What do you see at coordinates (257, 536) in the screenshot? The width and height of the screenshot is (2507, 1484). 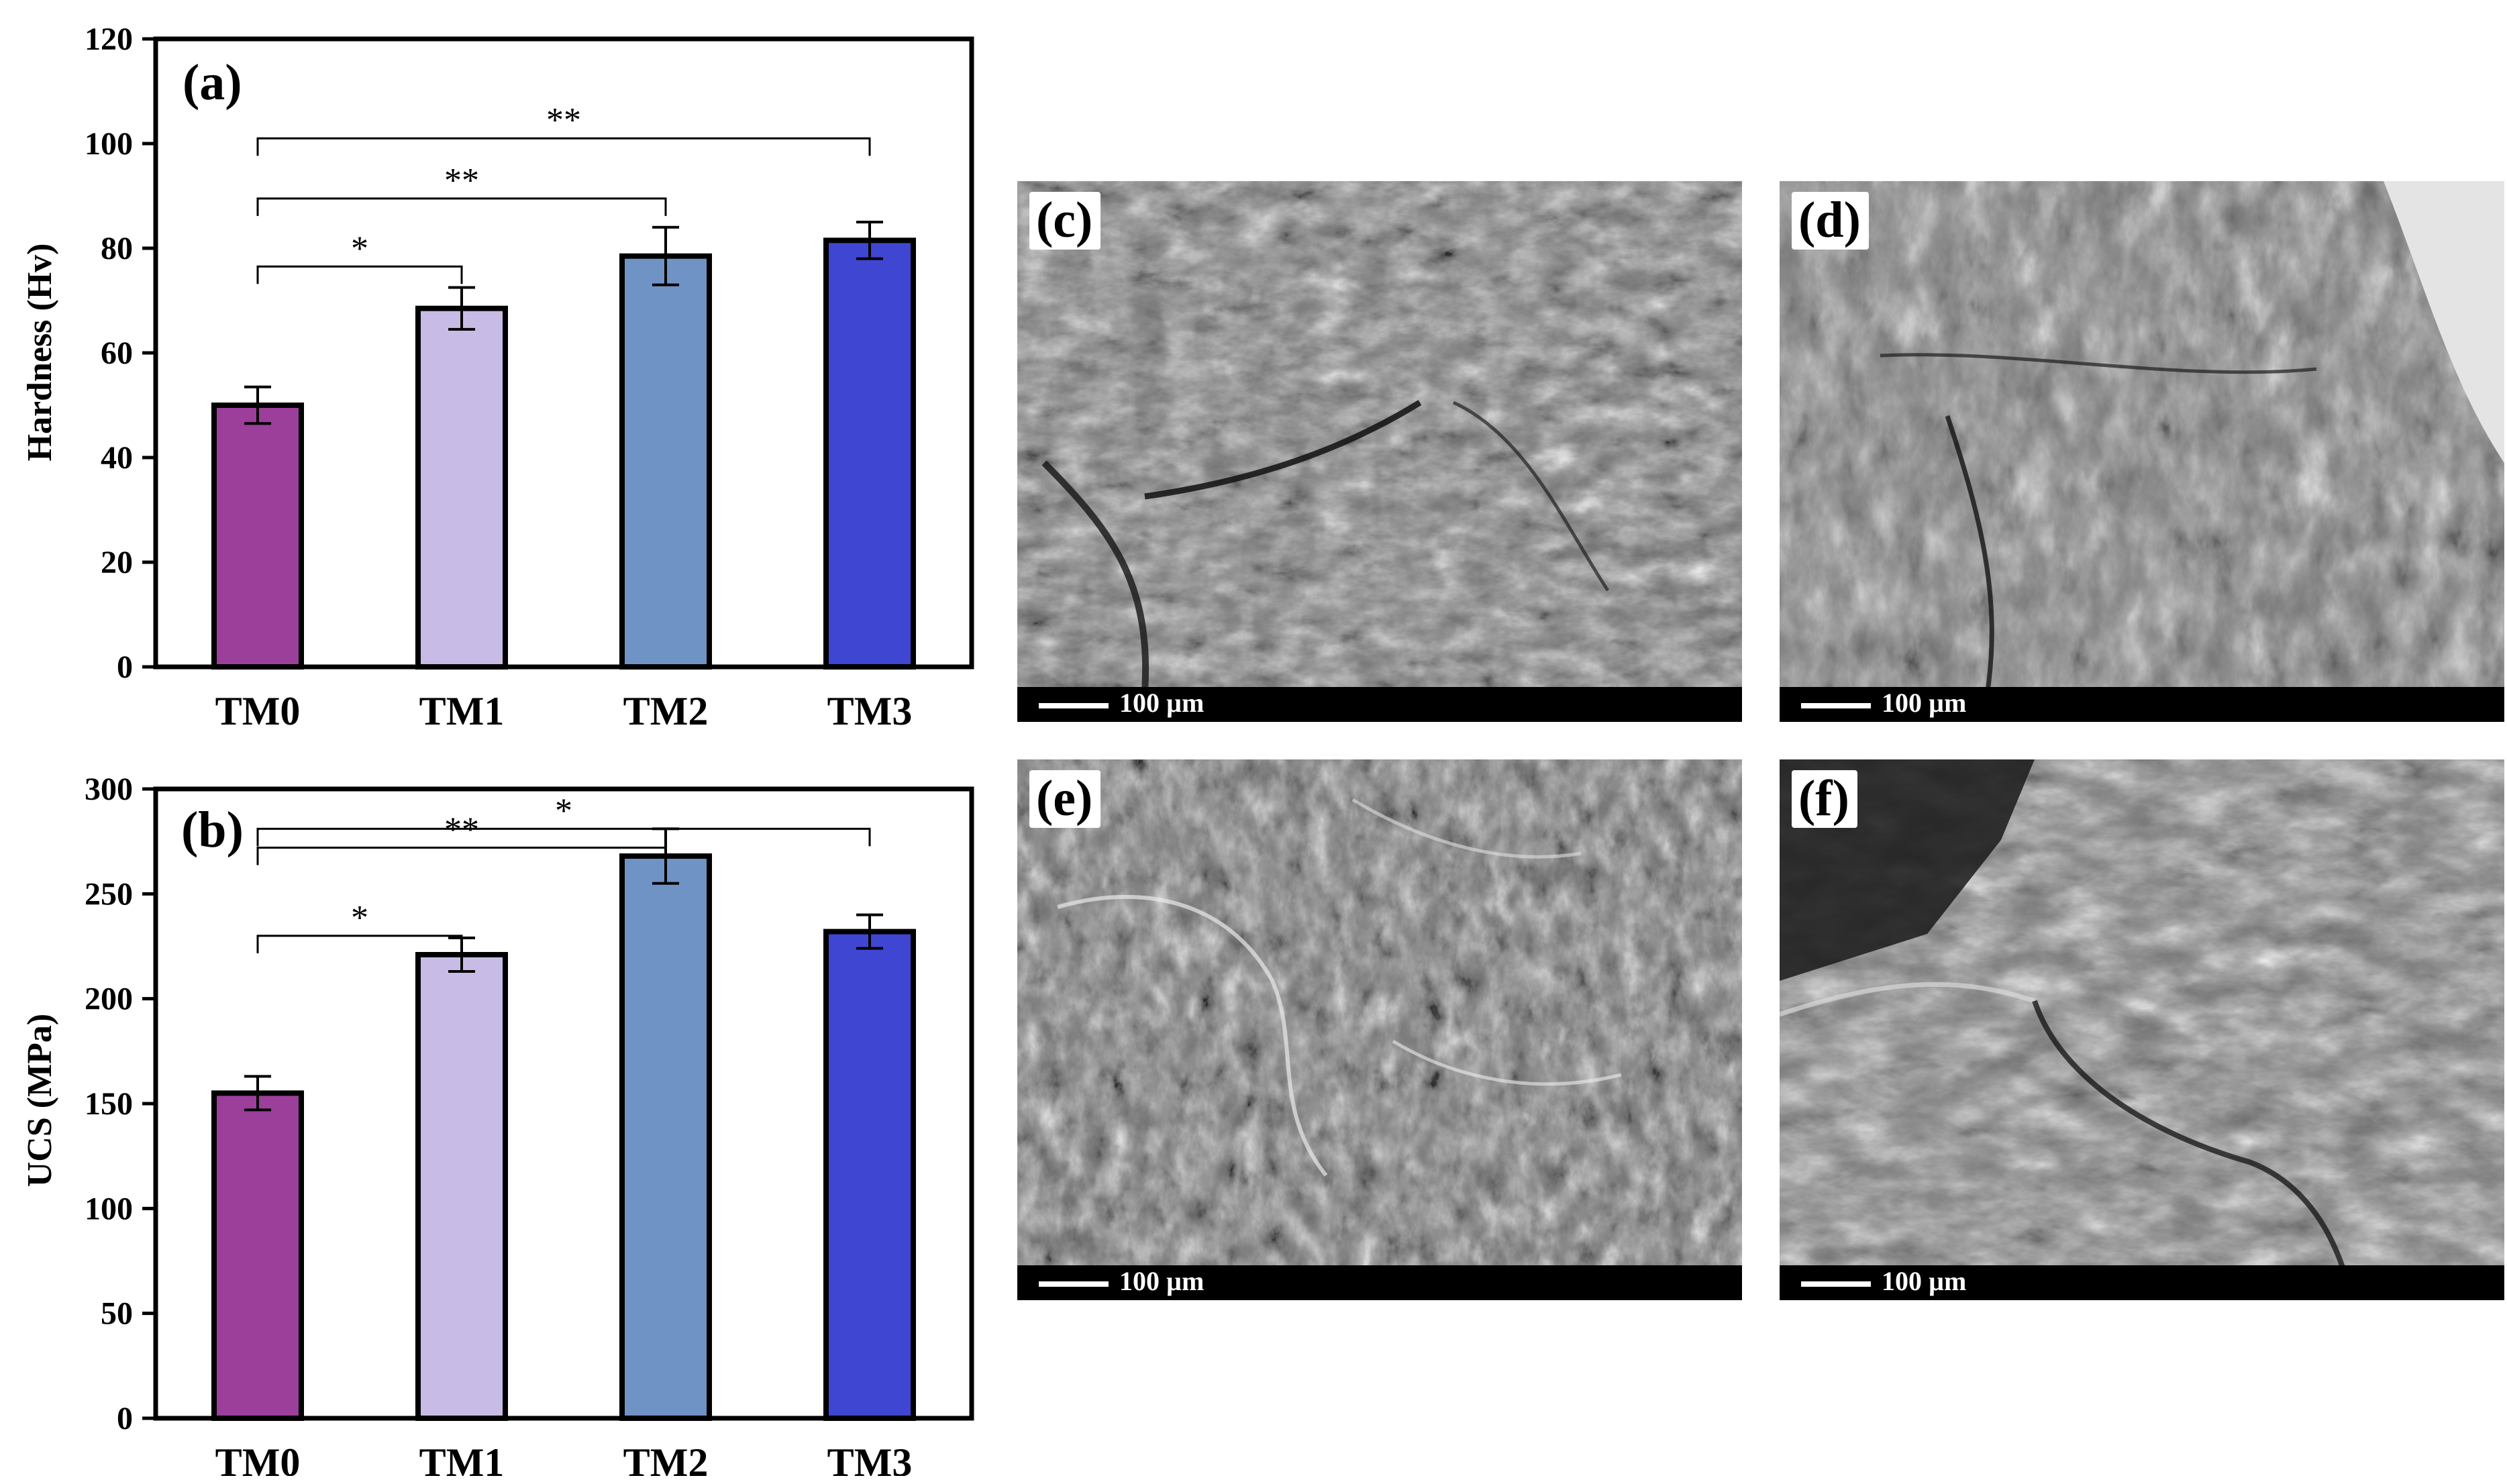 I see `bar-tm0-a` at bounding box center [257, 536].